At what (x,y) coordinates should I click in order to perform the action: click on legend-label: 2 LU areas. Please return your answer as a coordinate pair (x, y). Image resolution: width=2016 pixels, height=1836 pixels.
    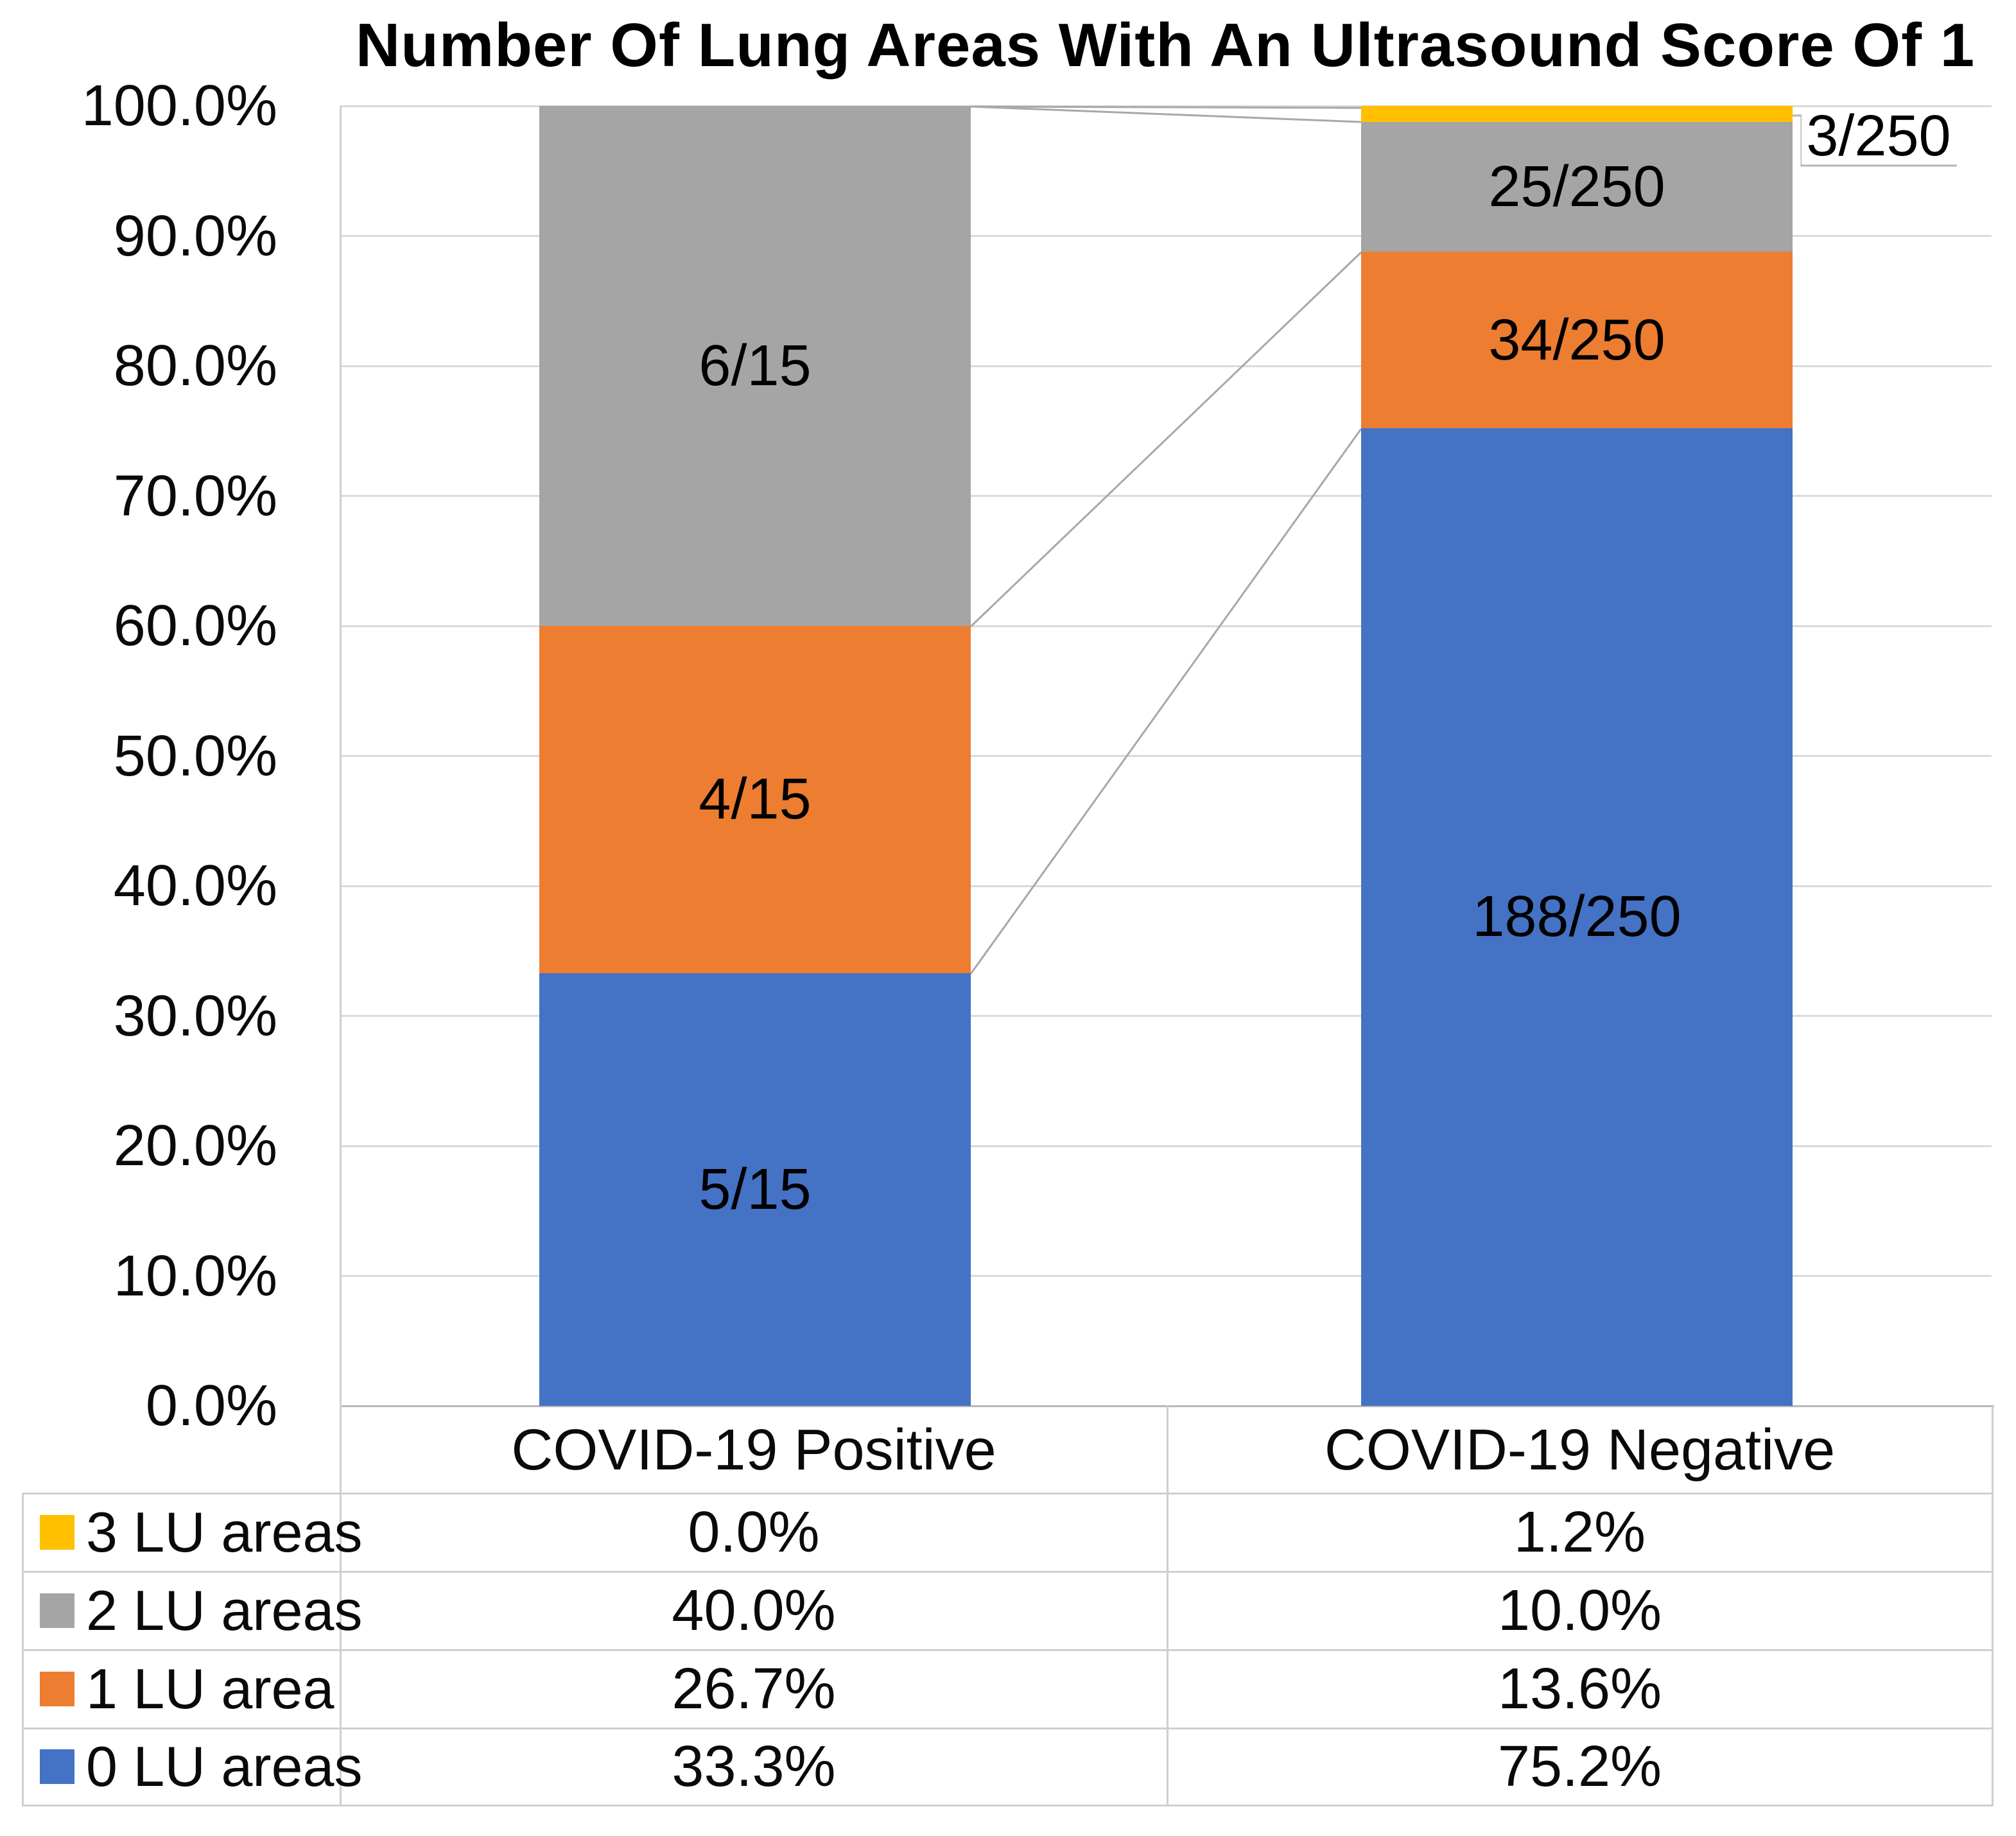
    Looking at the image, I should click on (224, 1610).